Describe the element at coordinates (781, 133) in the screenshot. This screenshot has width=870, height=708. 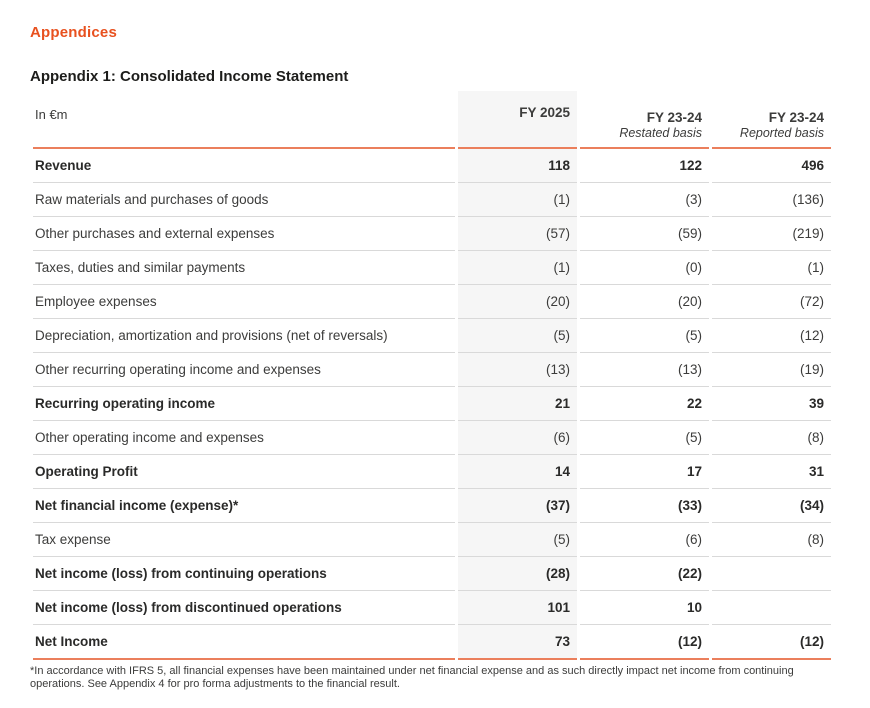
I see `column-header-reported-sublabel: Reported basis` at that location.